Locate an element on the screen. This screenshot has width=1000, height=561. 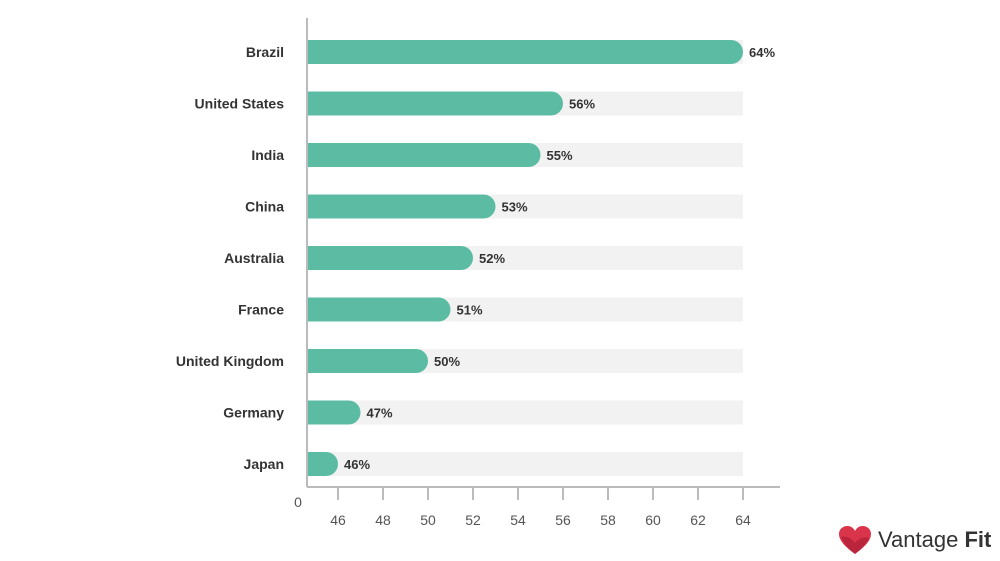
category-label: China is located at coordinates (264, 207).